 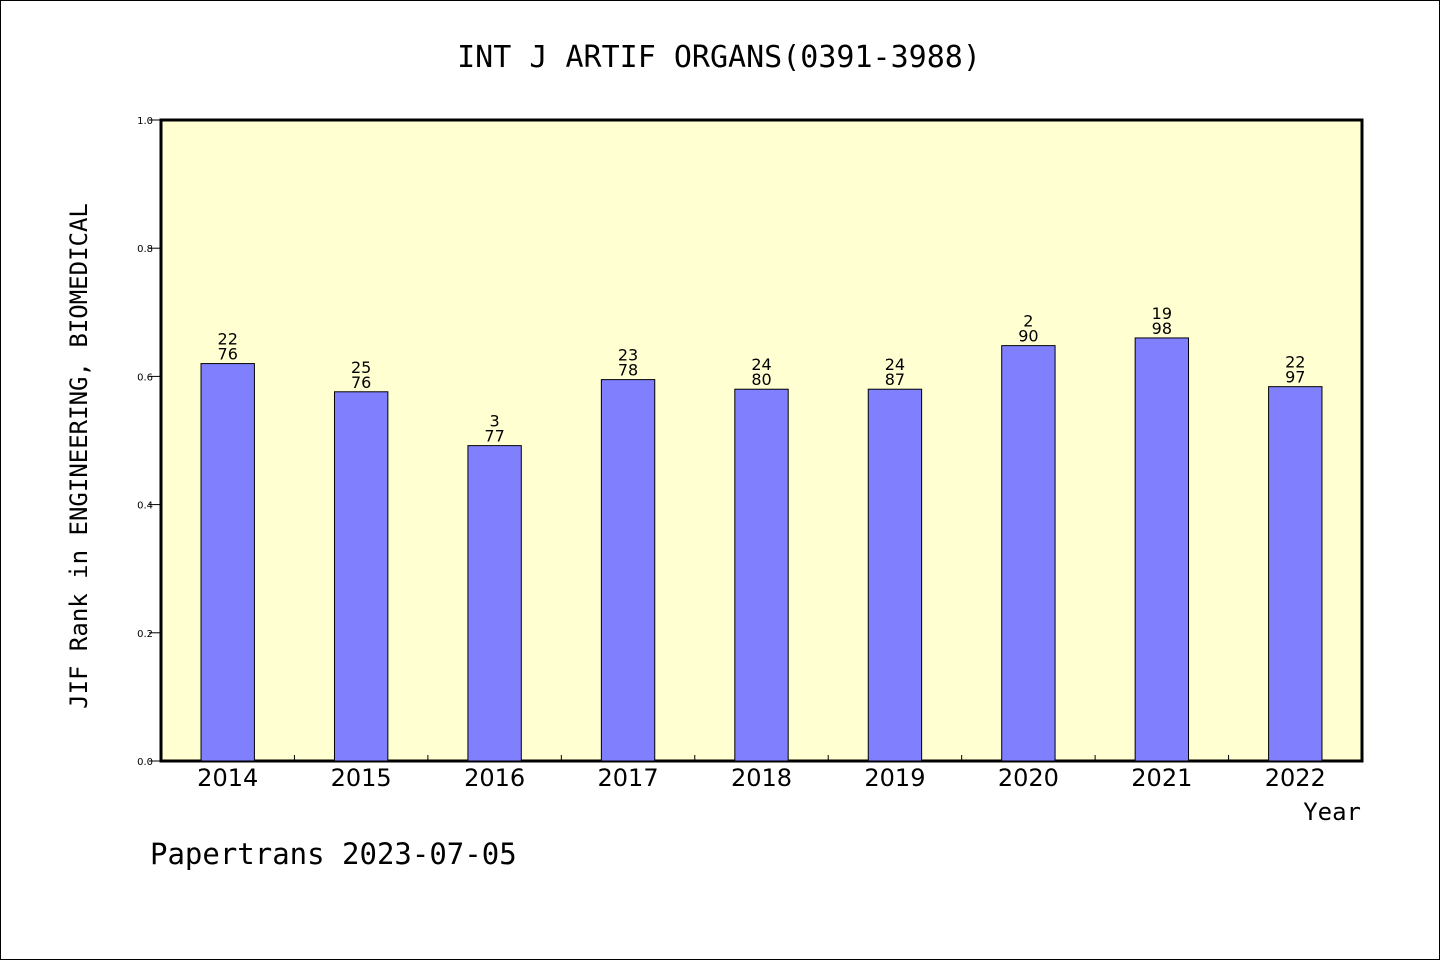 What do you see at coordinates (1028, 553) in the screenshot?
I see `bar-2020` at bounding box center [1028, 553].